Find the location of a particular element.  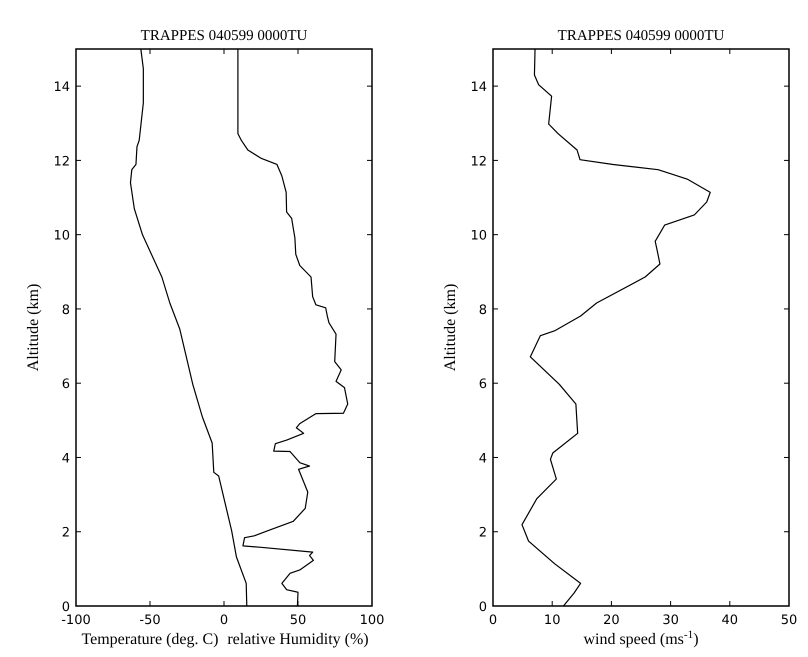

x-axis-title: wind speed (ms$^{-1}$) is located at coordinates (641, 638).